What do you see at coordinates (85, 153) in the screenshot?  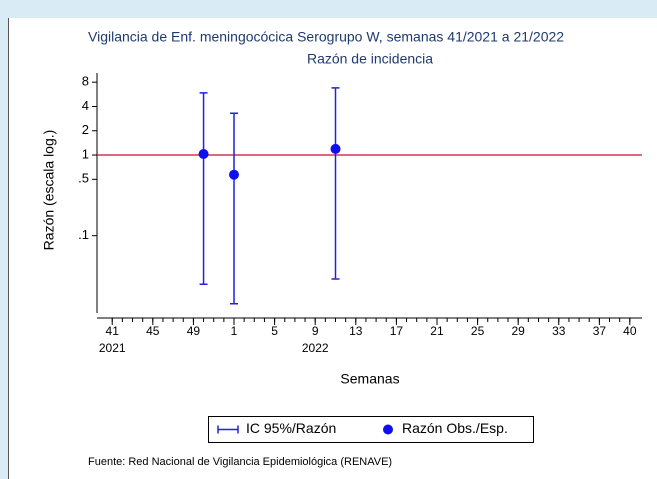 I see `y-tick-label: 1` at bounding box center [85, 153].